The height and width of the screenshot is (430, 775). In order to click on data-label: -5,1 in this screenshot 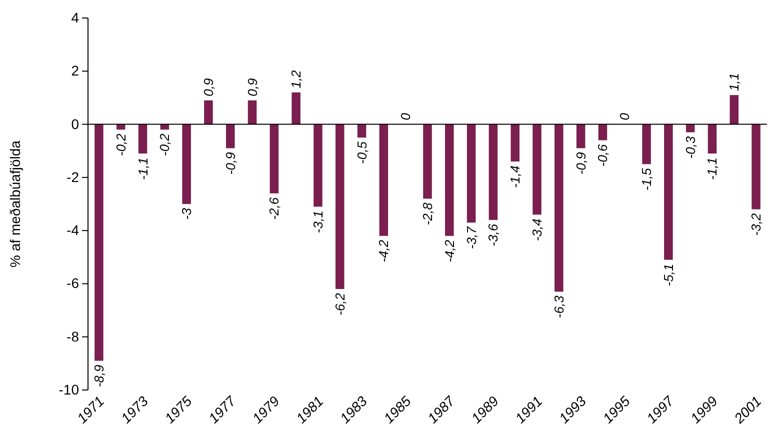, I will do `click(668, 275)`.